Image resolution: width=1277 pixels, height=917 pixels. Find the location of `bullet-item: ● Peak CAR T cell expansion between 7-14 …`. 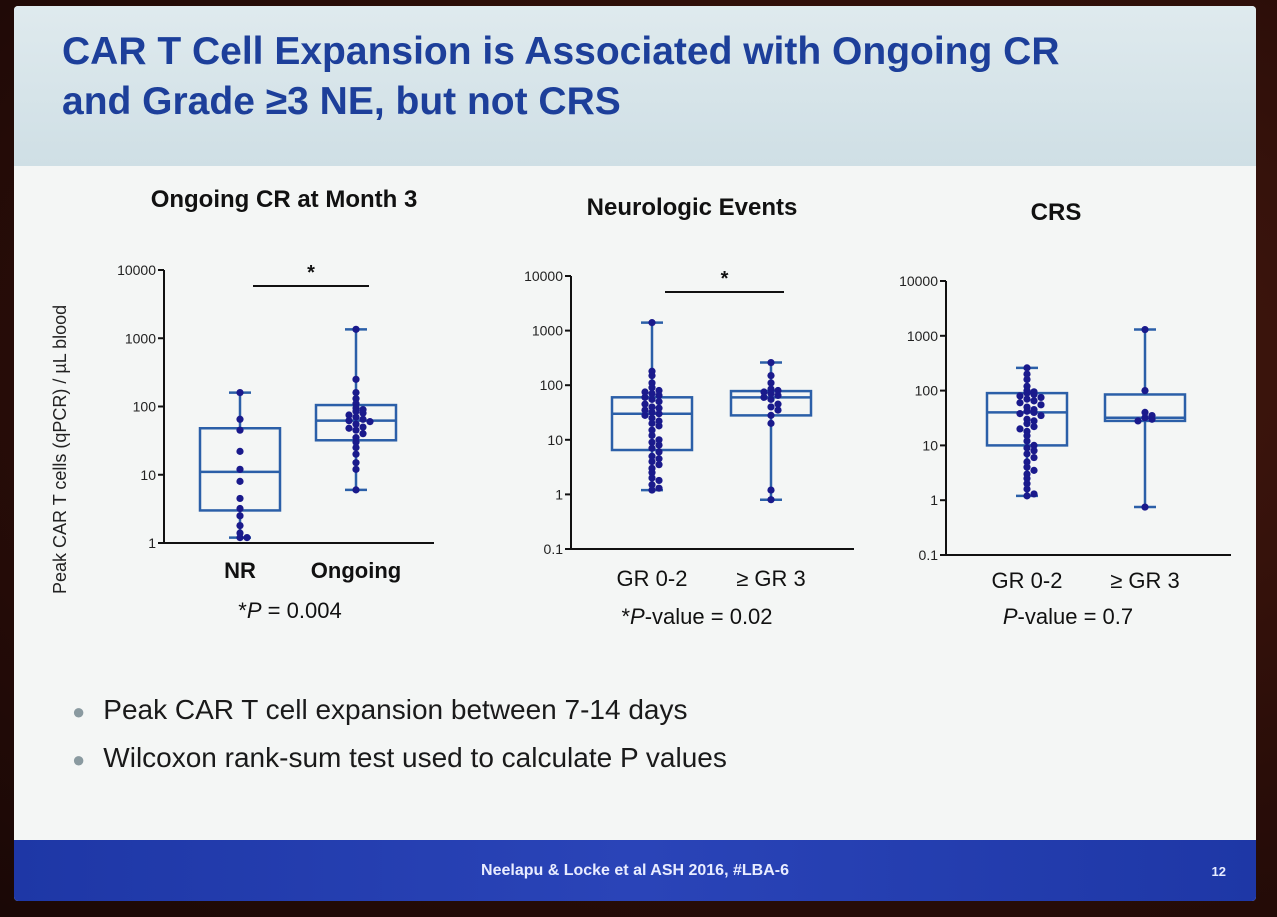

bullet-item: ● Peak CAR T cell expansion between 7-14 … is located at coordinates (399, 710).